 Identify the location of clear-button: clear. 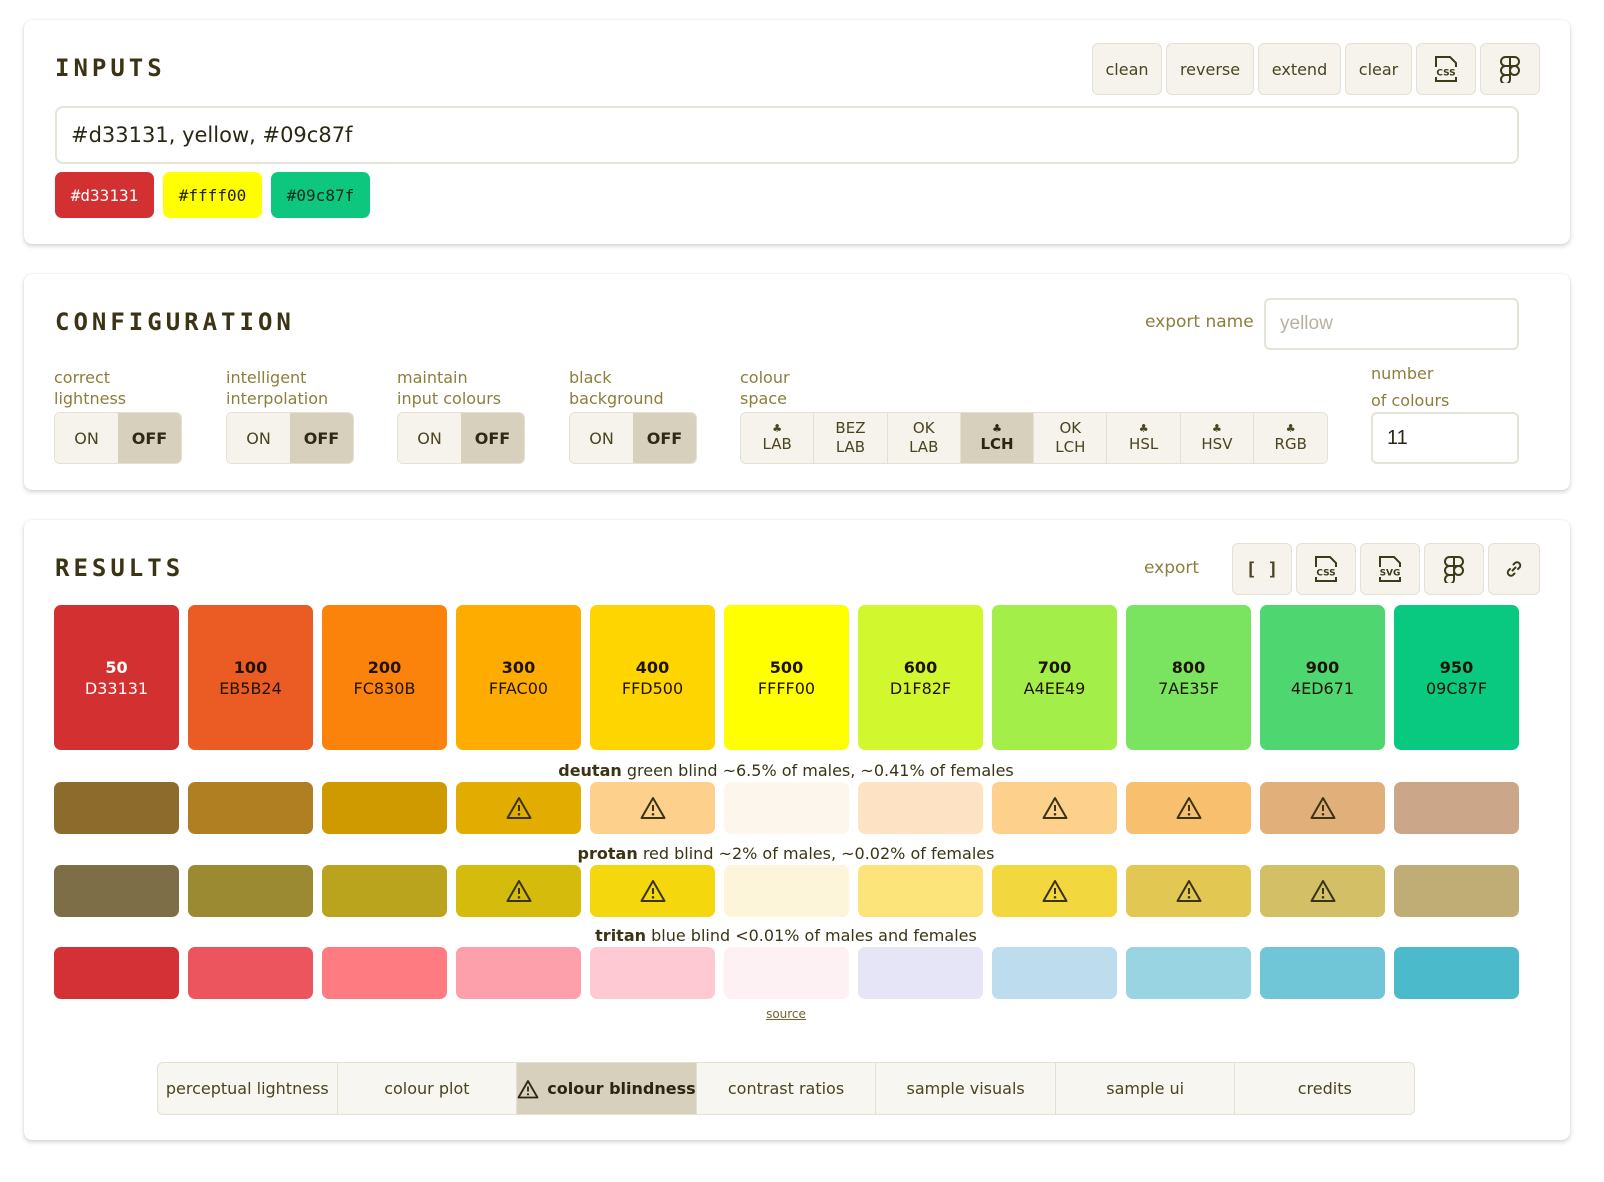
(1378, 69).